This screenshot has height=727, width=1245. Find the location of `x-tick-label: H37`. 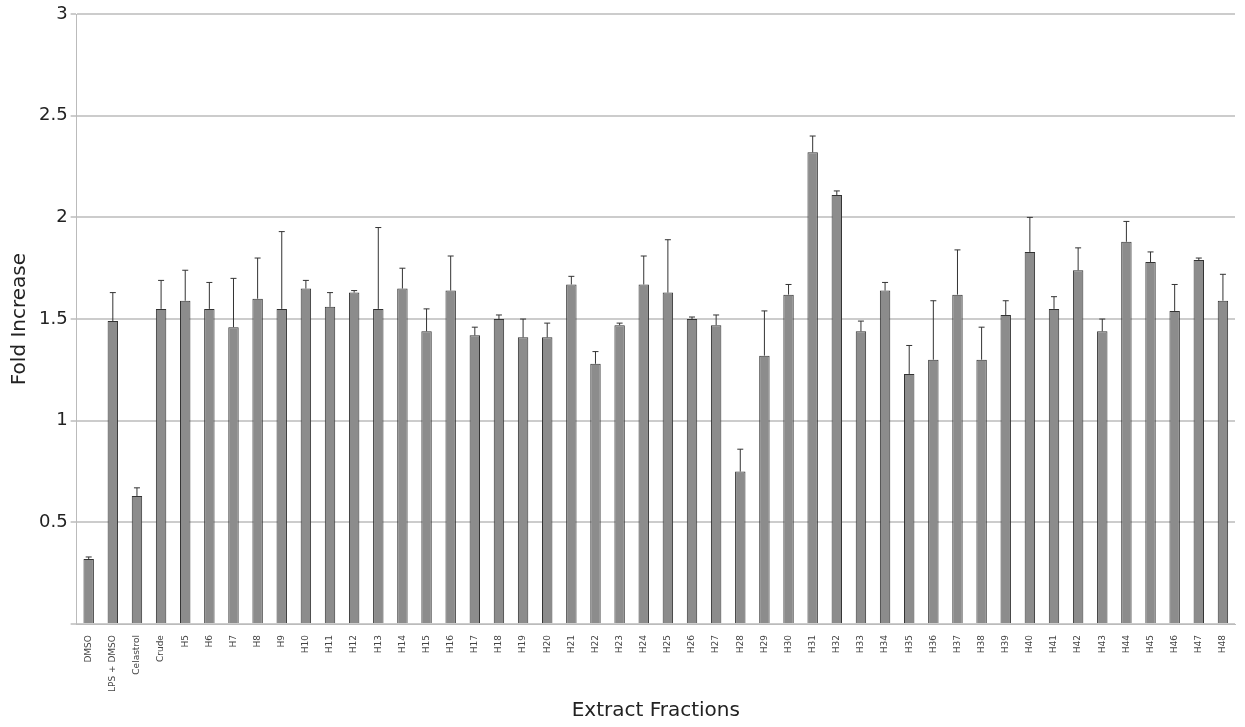

x-tick-label: H37 is located at coordinates (956, 644).